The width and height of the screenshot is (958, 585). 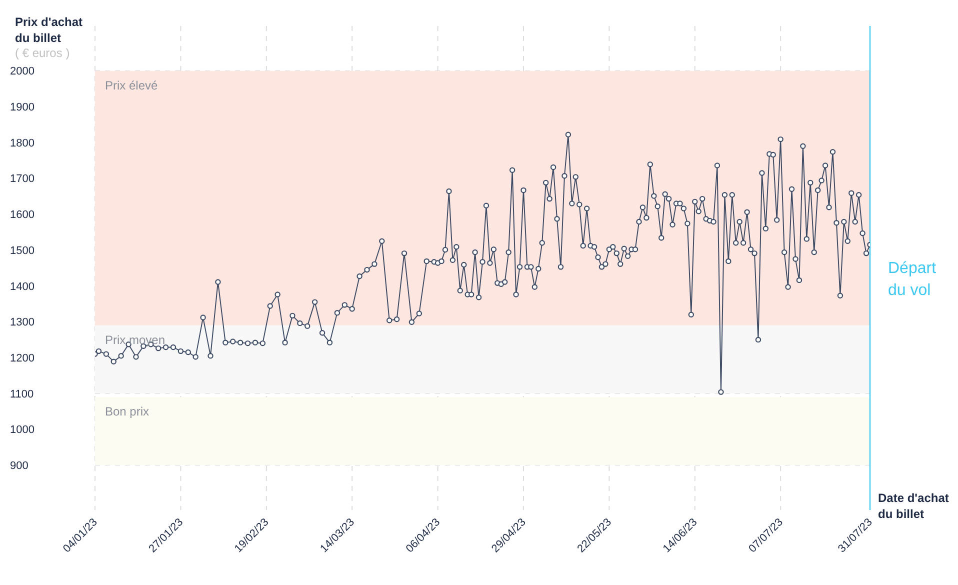 I want to click on y-tick-label: 900, so click(x=19, y=466).